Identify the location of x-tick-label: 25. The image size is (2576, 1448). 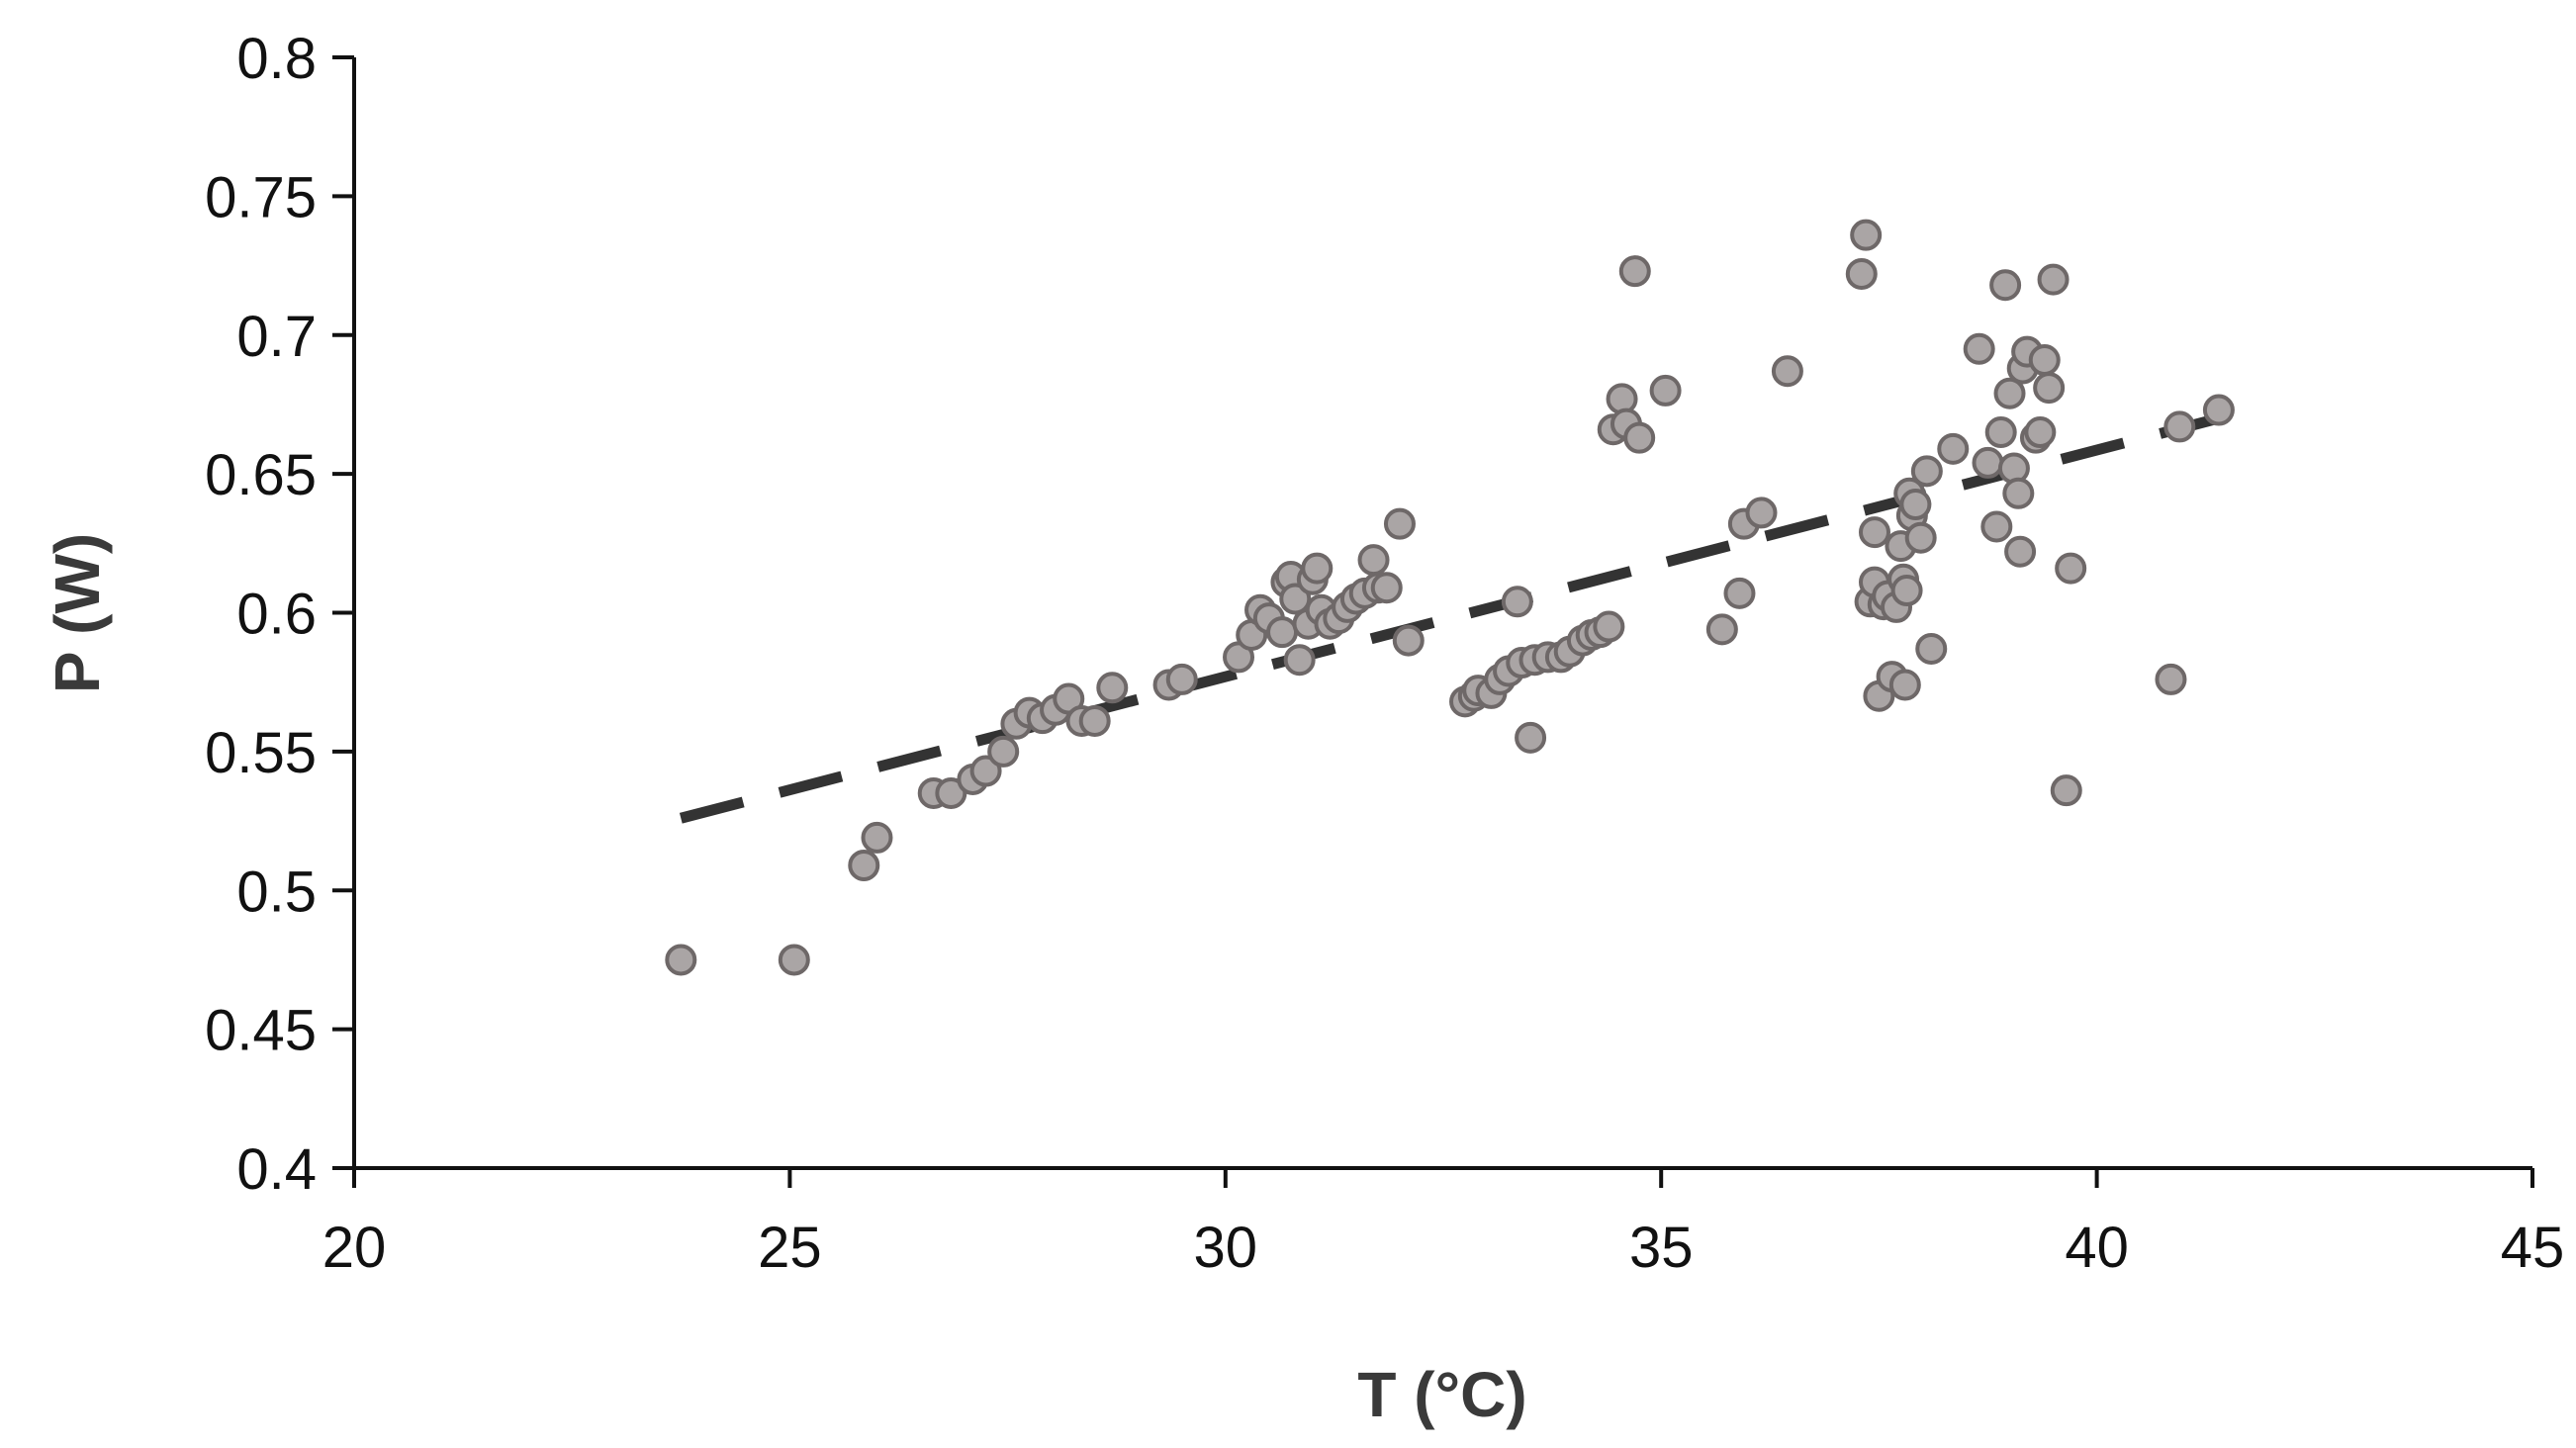
(790, 1248).